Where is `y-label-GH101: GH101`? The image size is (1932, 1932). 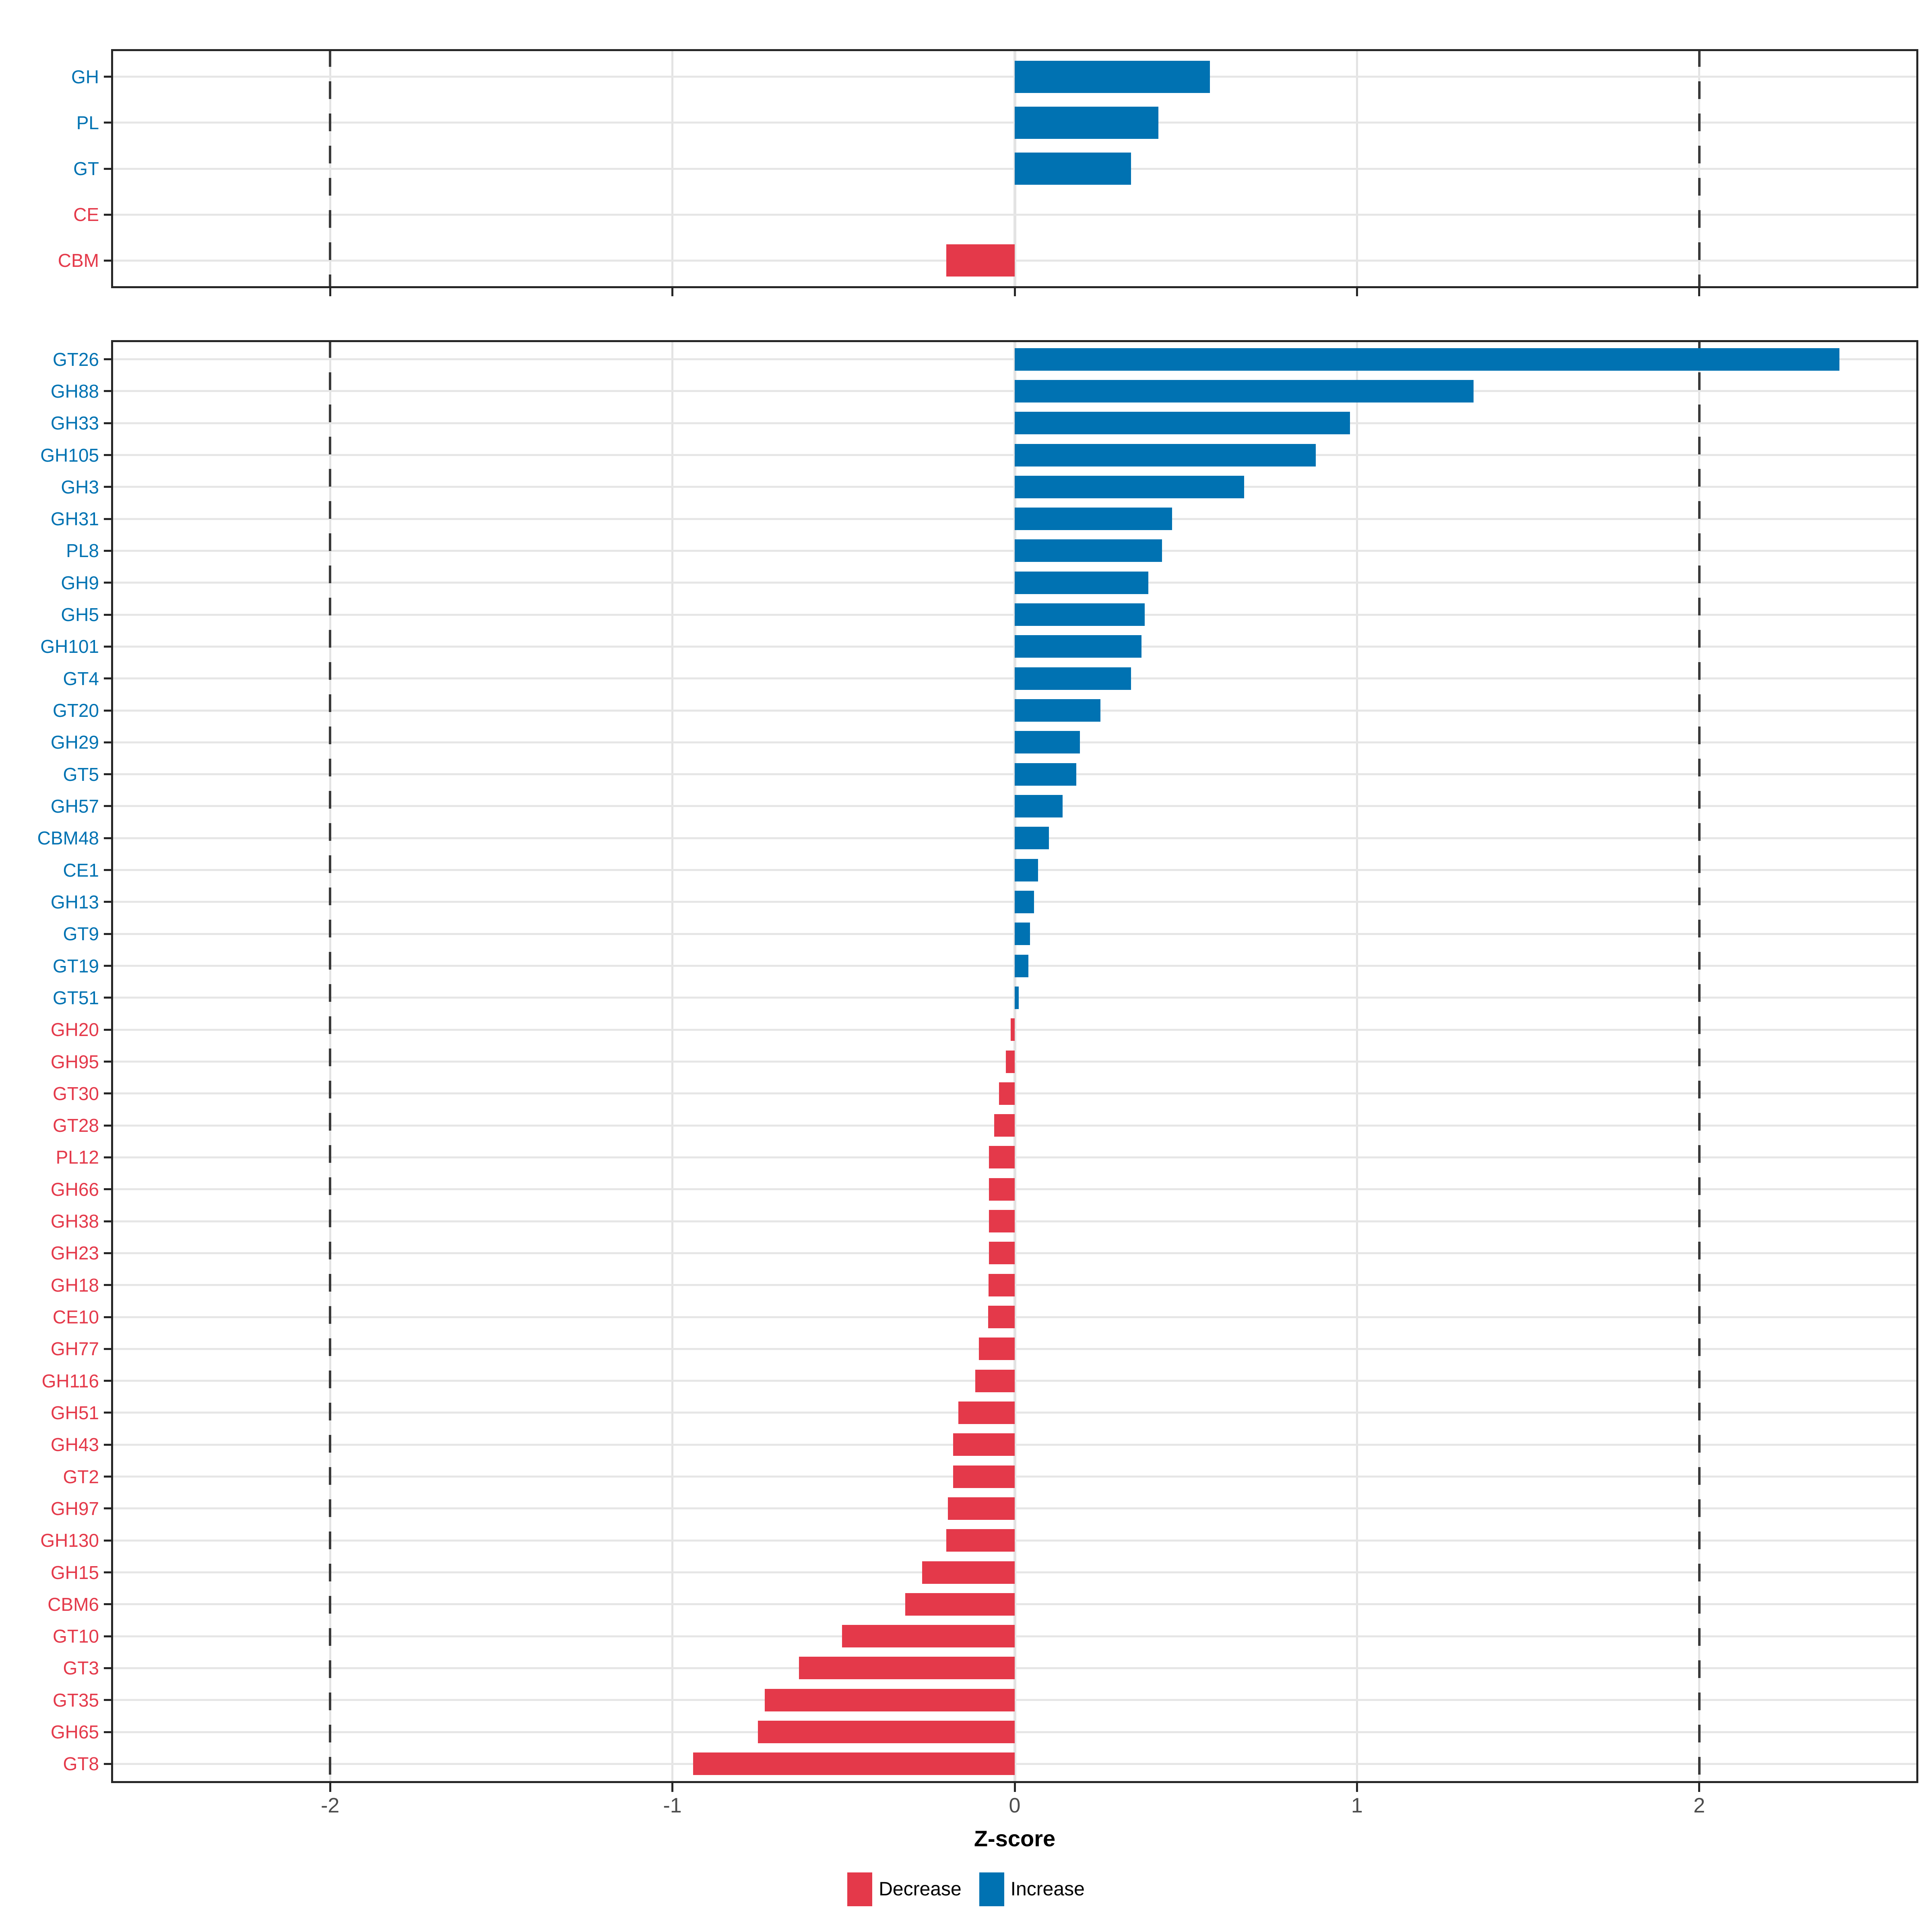
y-label-GH101: GH101 is located at coordinates (69, 646).